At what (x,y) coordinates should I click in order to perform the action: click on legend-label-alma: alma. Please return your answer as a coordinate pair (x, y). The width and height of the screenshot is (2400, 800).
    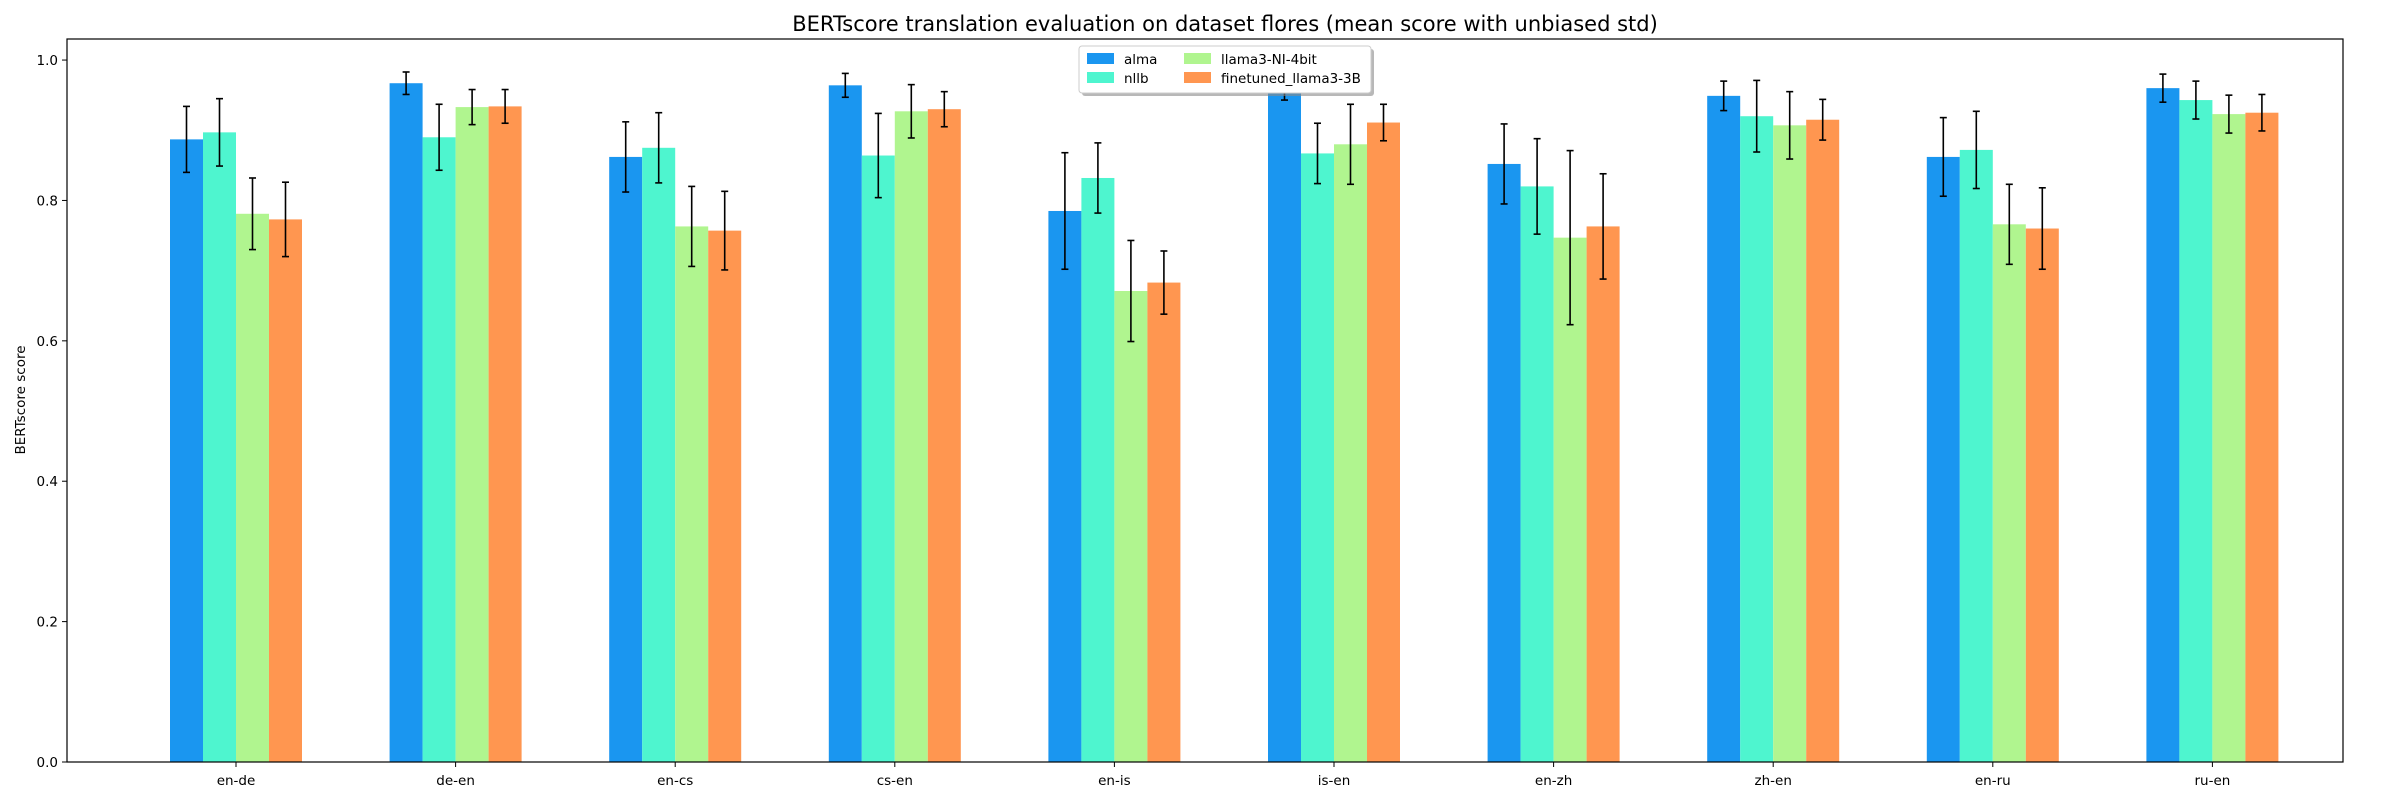
    Looking at the image, I should click on (1140, 60).